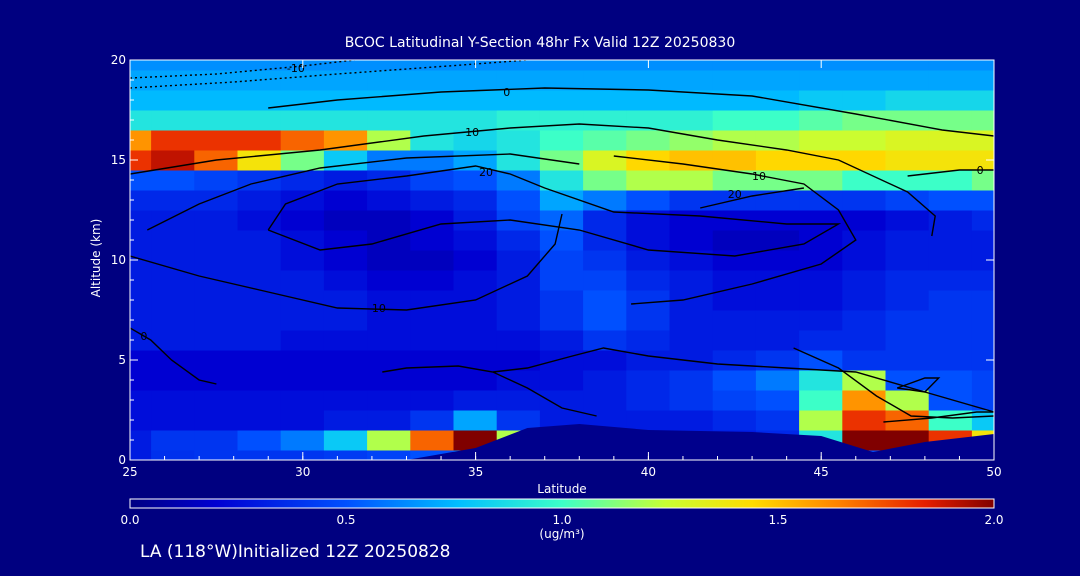  I want to click on contour-label: 10, so click(379, 308).